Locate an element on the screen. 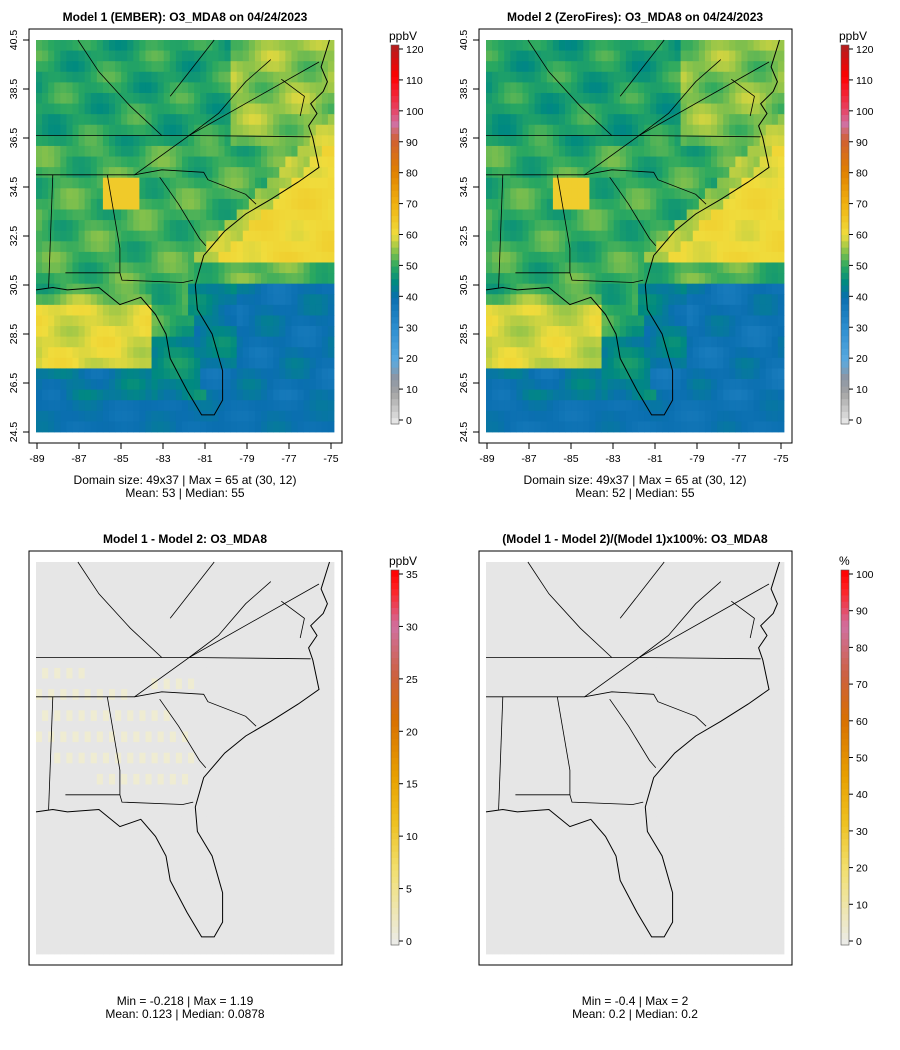 The width and height of the screenshot is (900, 1050). y-tick-label: 28.5 is located at coordinates (14, 334).